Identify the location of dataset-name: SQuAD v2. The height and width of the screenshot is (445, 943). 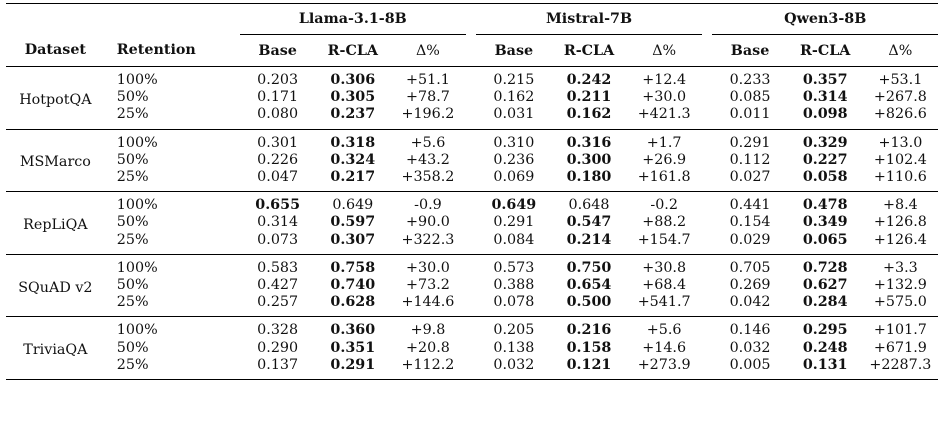
(55, 285).